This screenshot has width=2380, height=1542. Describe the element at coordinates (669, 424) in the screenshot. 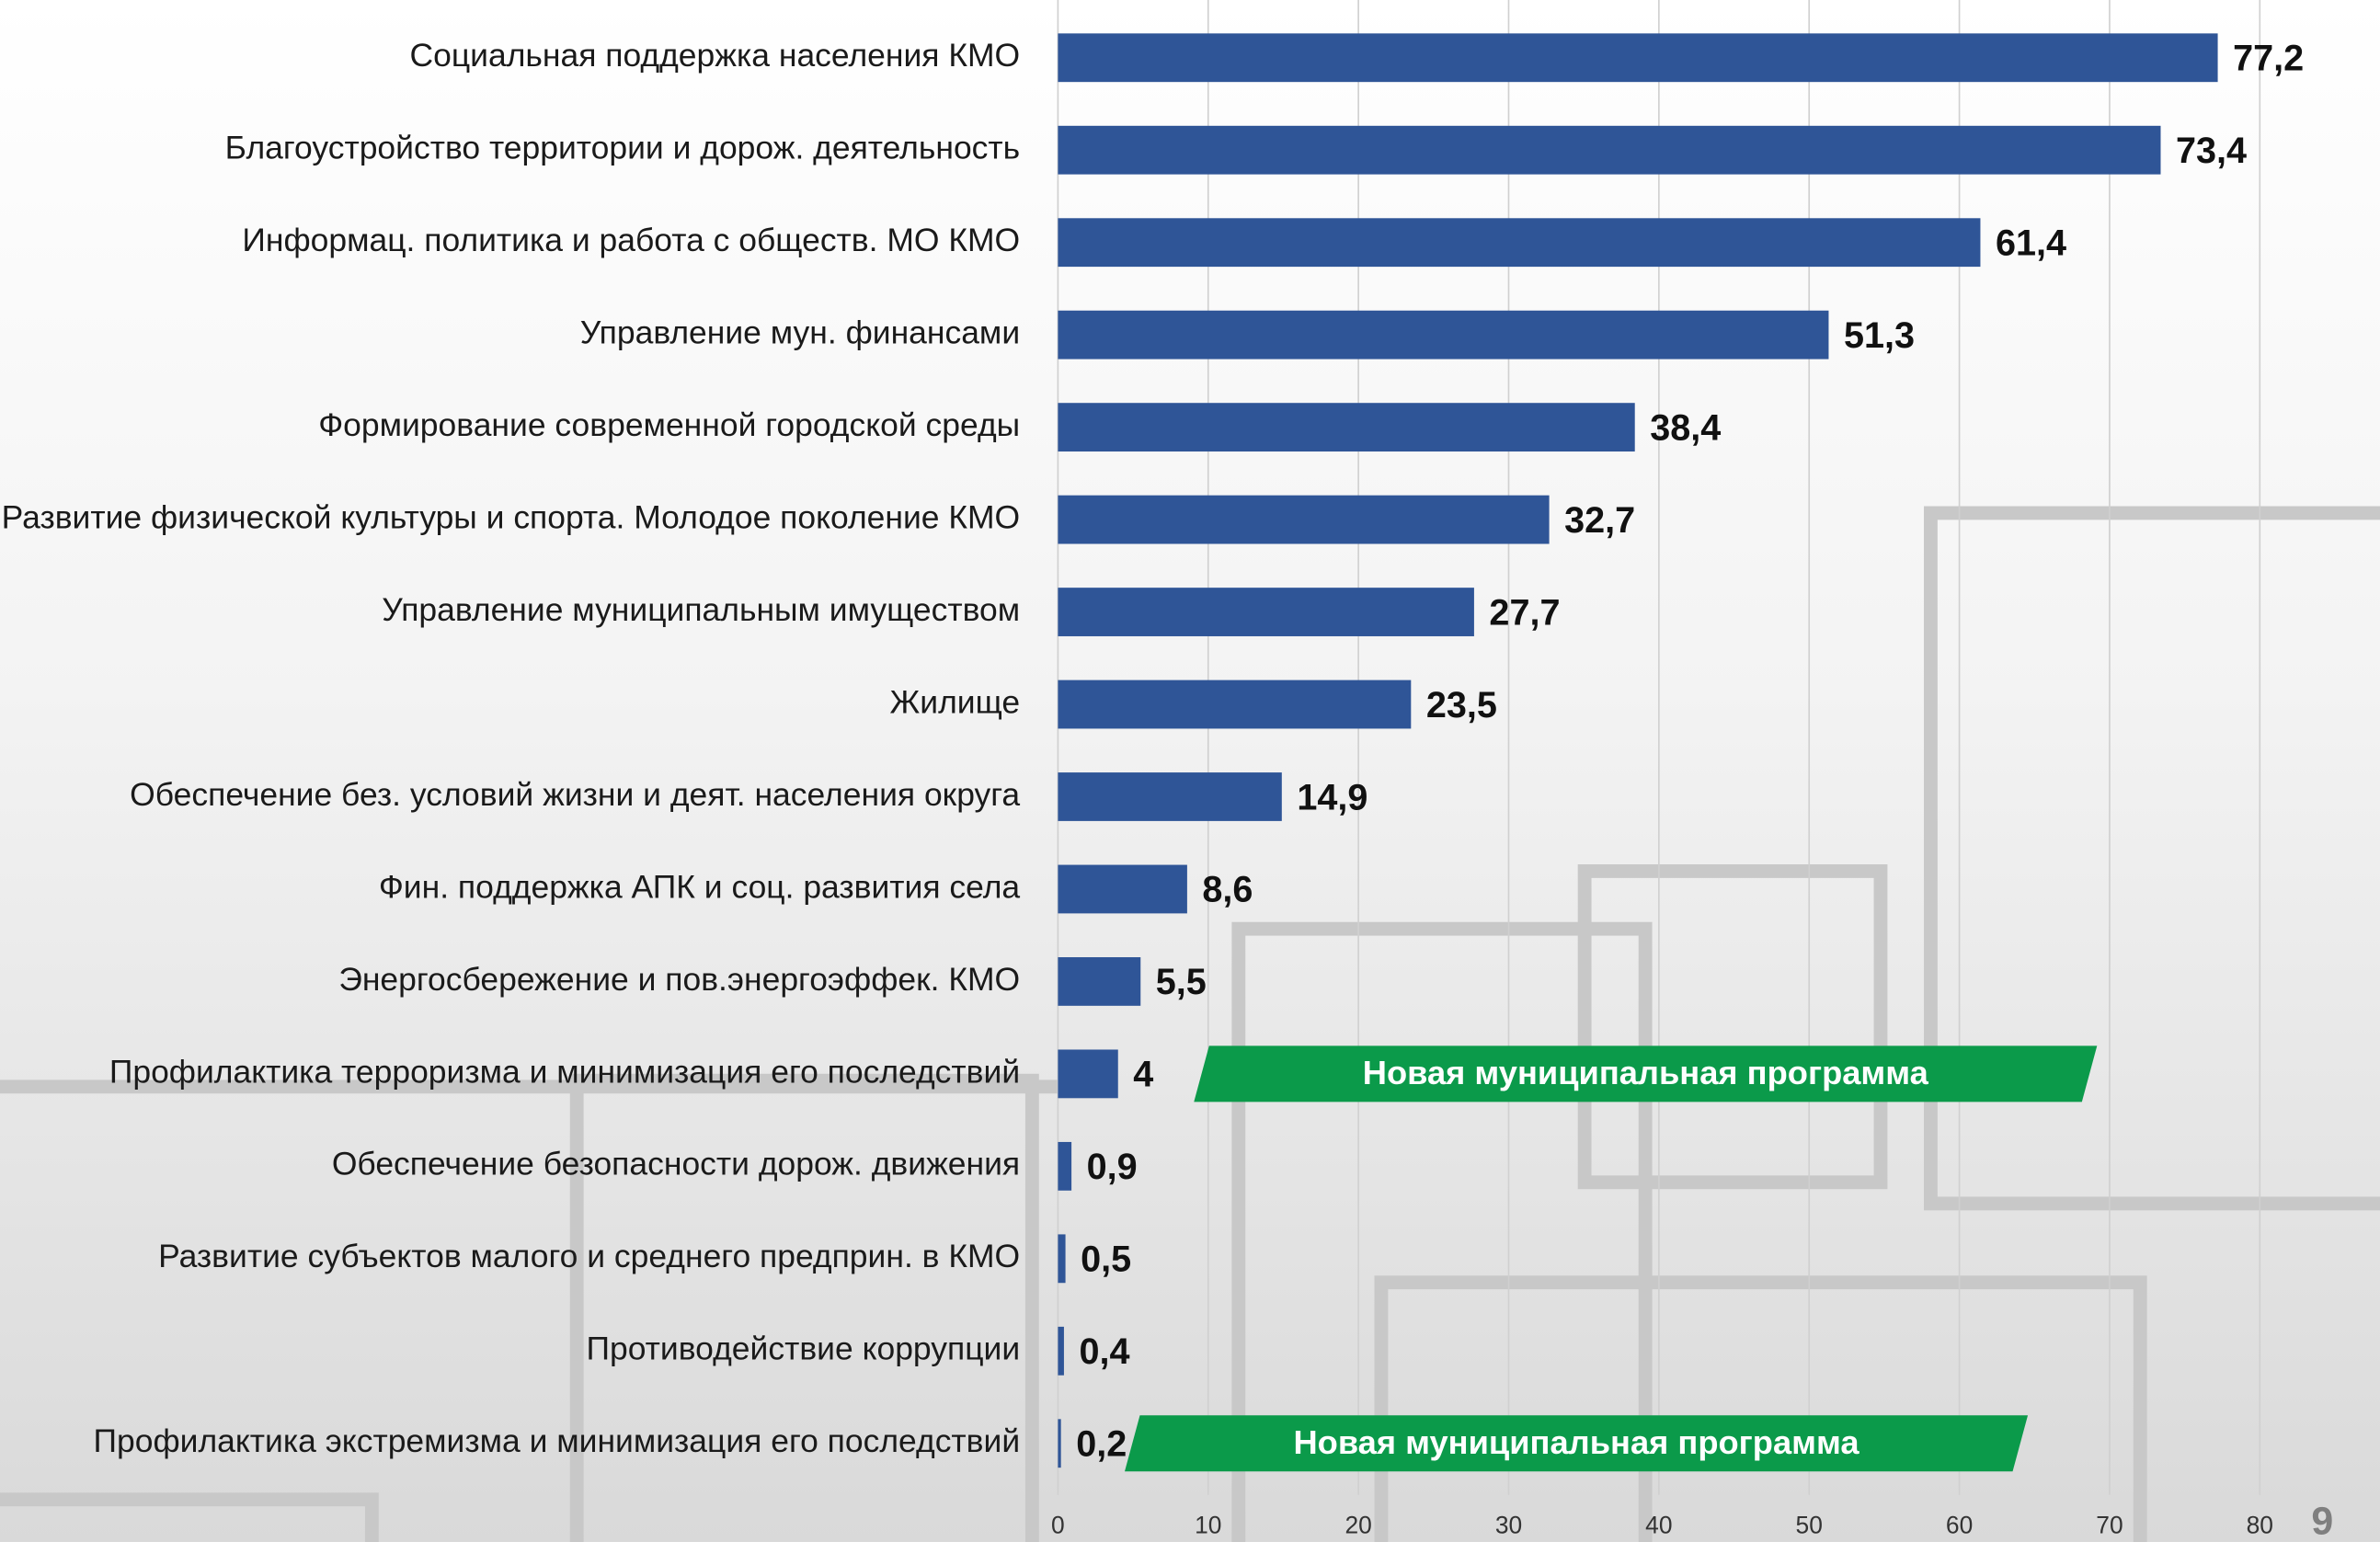

I see `category-label: Формирование современной городской среды` at that location.